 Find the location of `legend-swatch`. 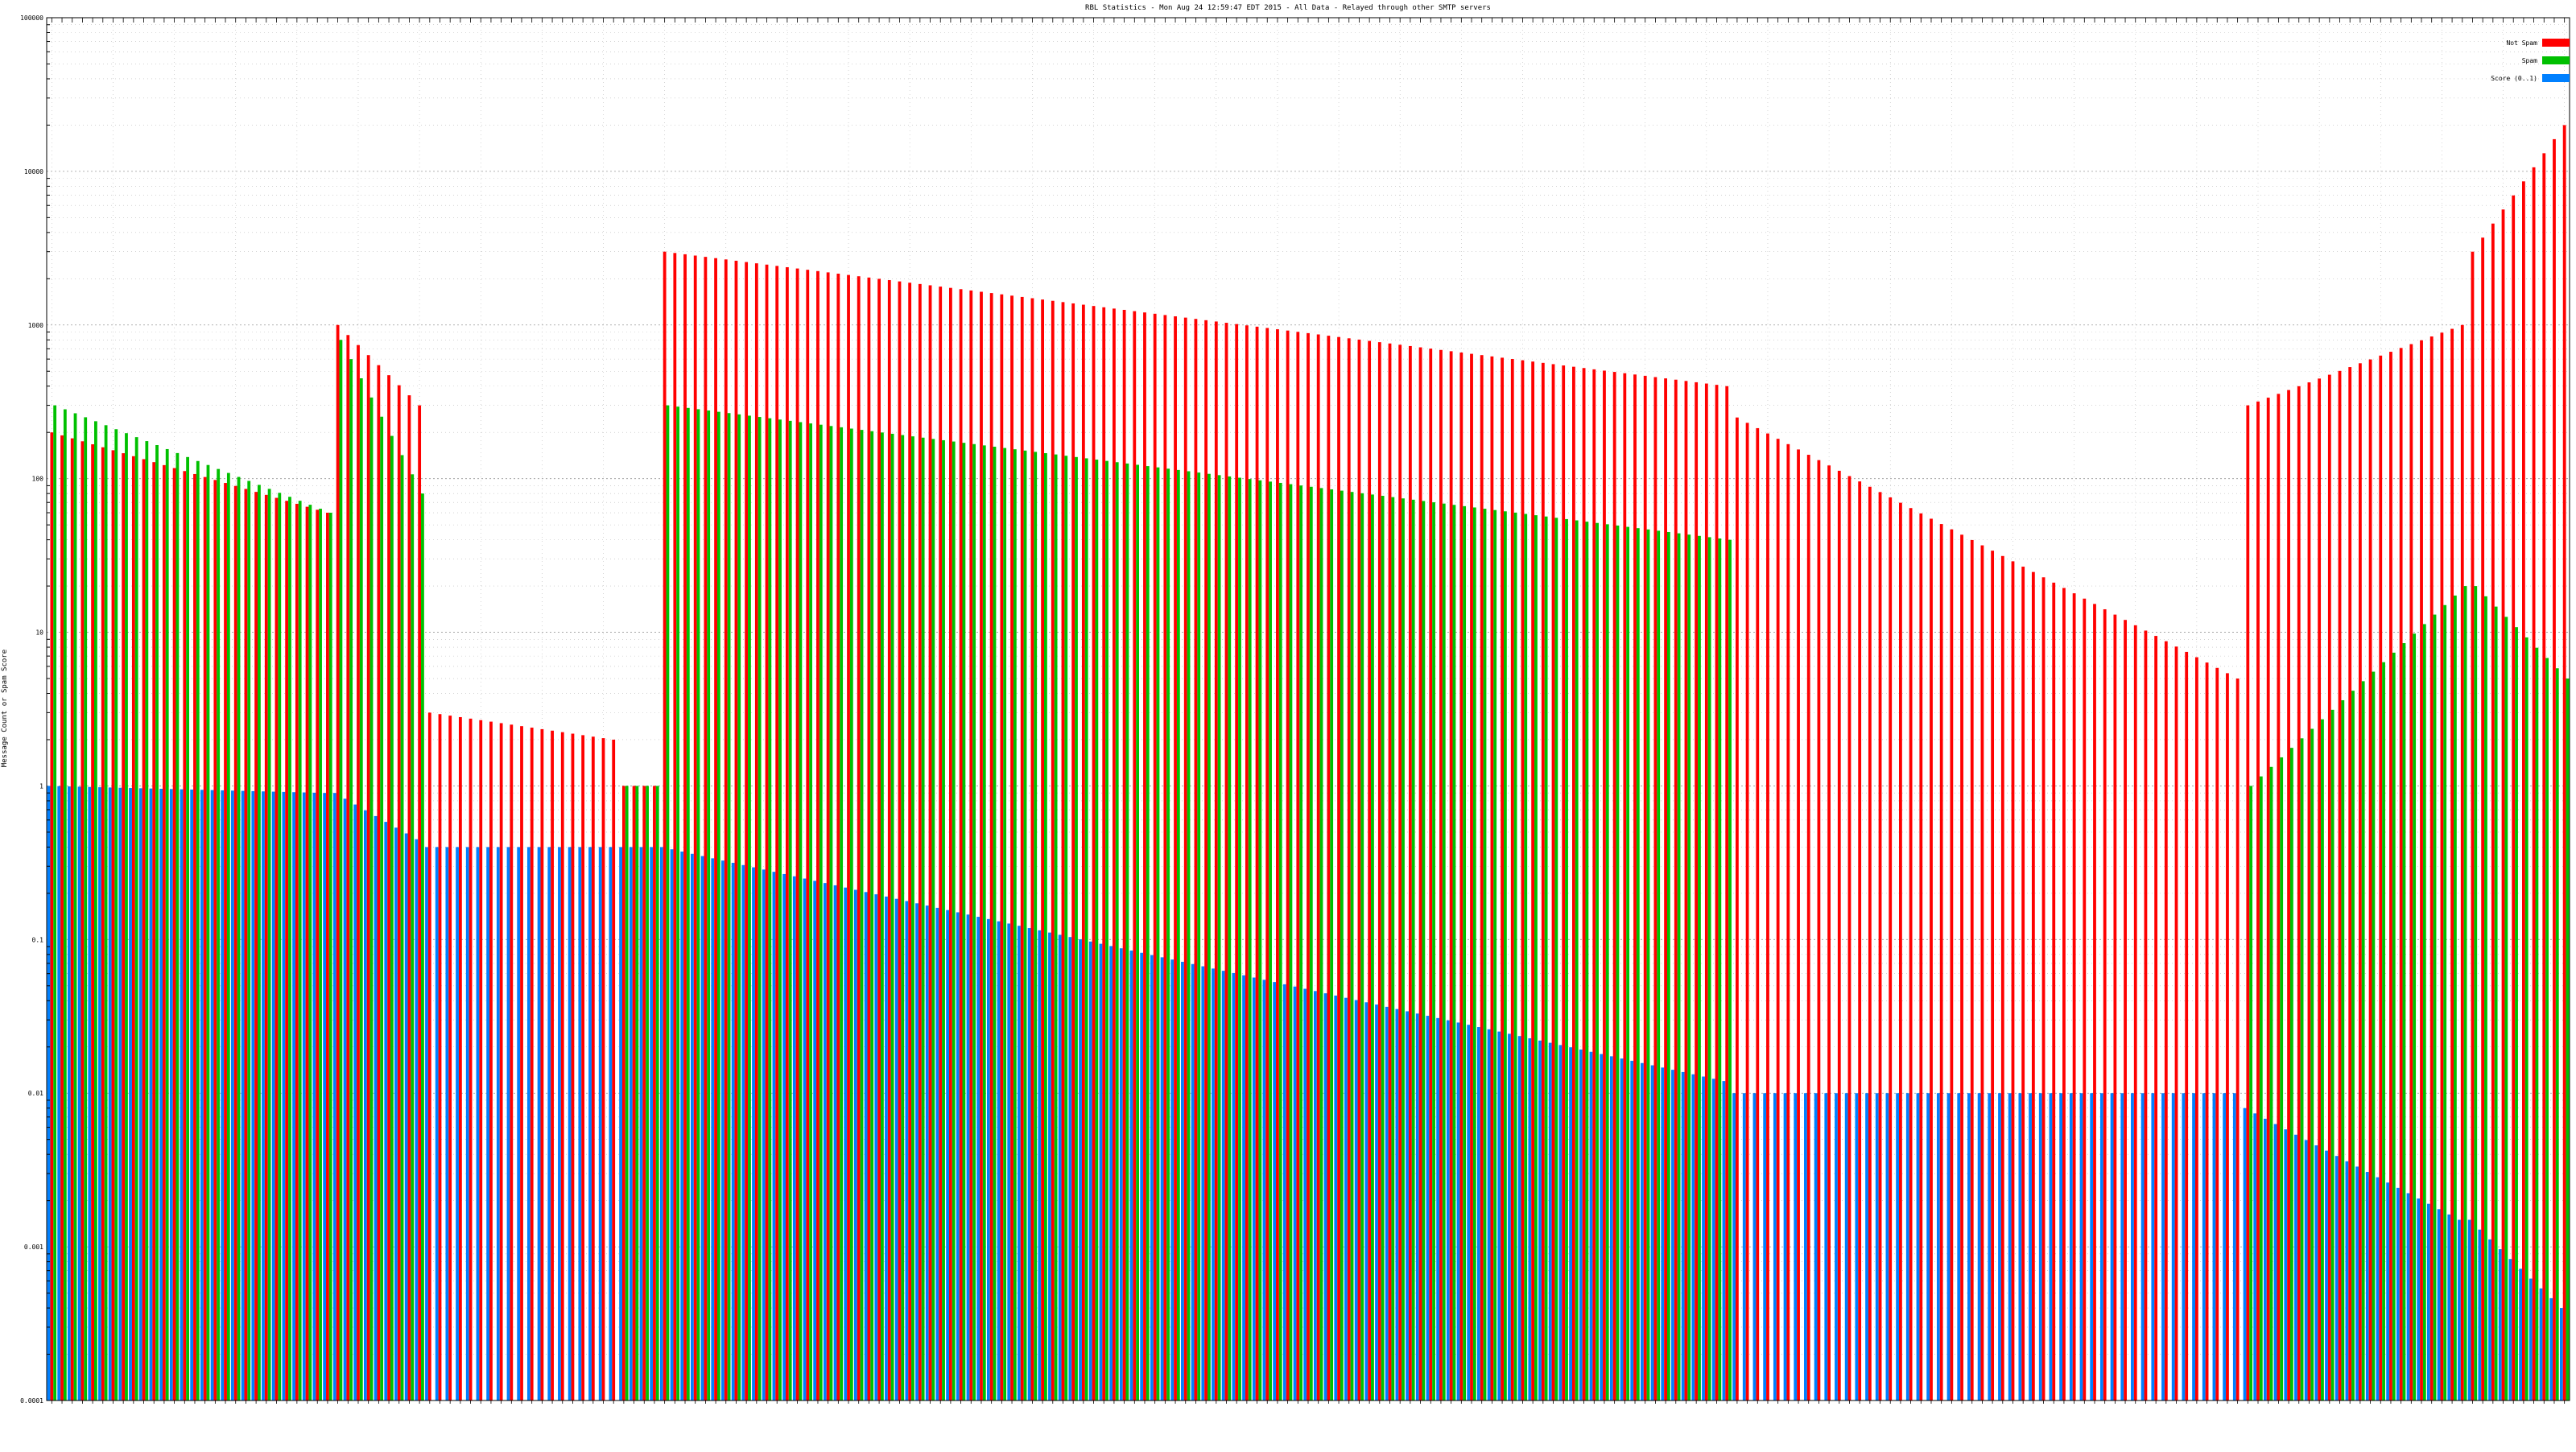

legend-swatch is located at coordinates (2556, 78).